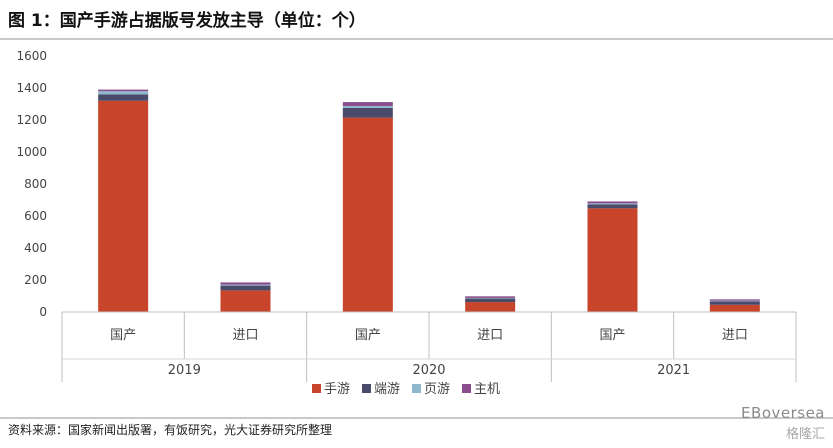  What do you see at coordinates (31, 152) in the screenshot?
I see `y-tick-label: 1000` at bounding box center [31, 152].